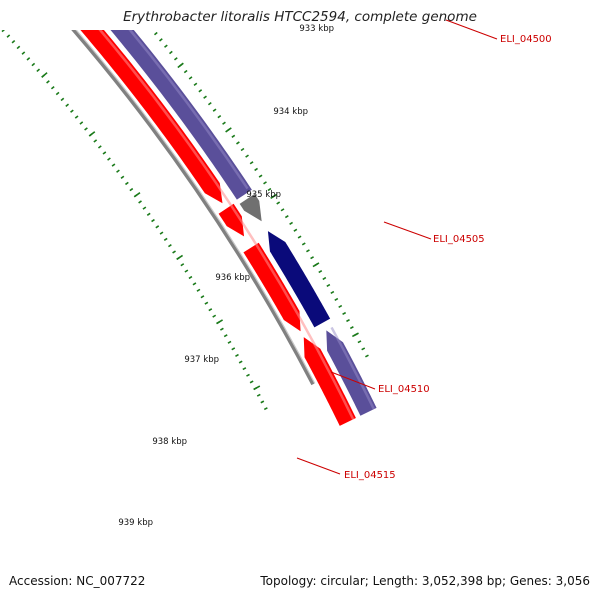 The image size is (600, 600). Describe the element at coordinates (272, 287) in the screenshot. I see `gene-eli-04515-arrow` at that location.